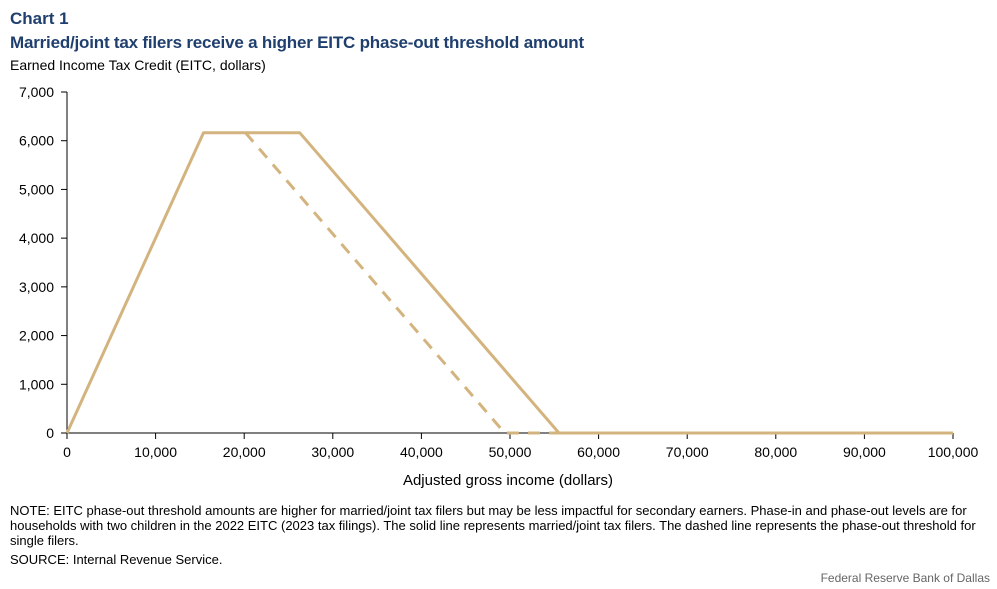 The image size is (997, 589). What do you see at coordinates (36, 384) in the screenshot?
I see `y-tick-label: 1,000` at bounding box center [36, 384].